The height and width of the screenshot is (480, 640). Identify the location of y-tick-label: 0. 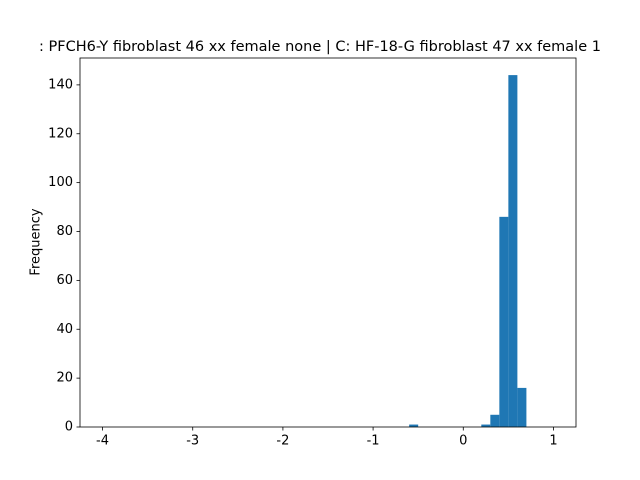
(69, 427).